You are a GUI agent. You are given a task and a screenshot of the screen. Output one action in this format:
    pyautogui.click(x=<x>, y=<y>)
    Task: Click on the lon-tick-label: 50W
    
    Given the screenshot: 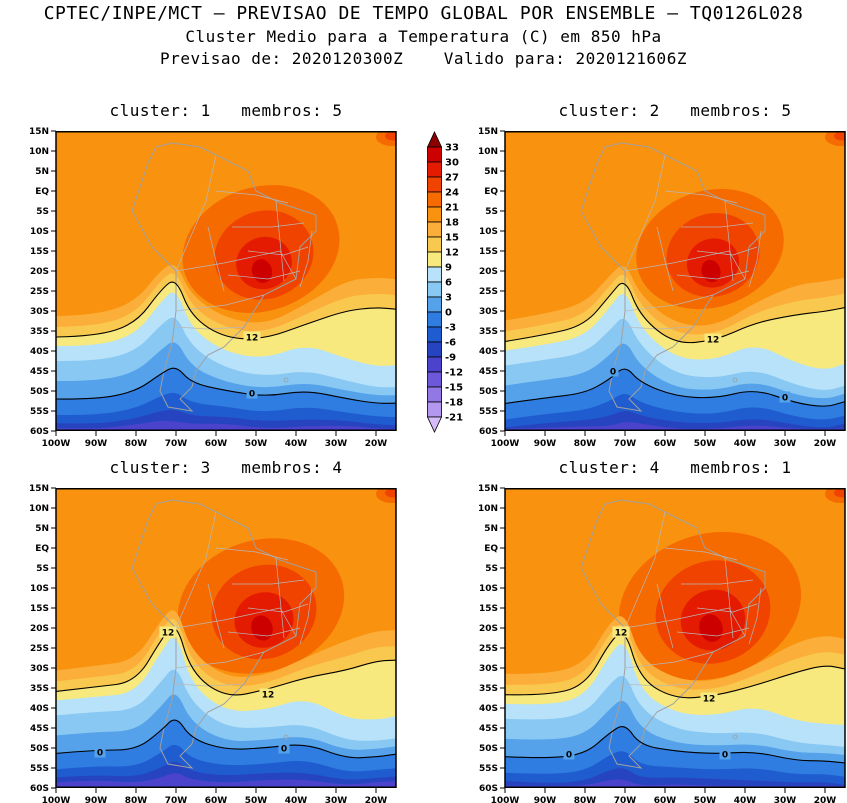 What is the action you would take?
    pyautogui.click(x=256, y=444)
    